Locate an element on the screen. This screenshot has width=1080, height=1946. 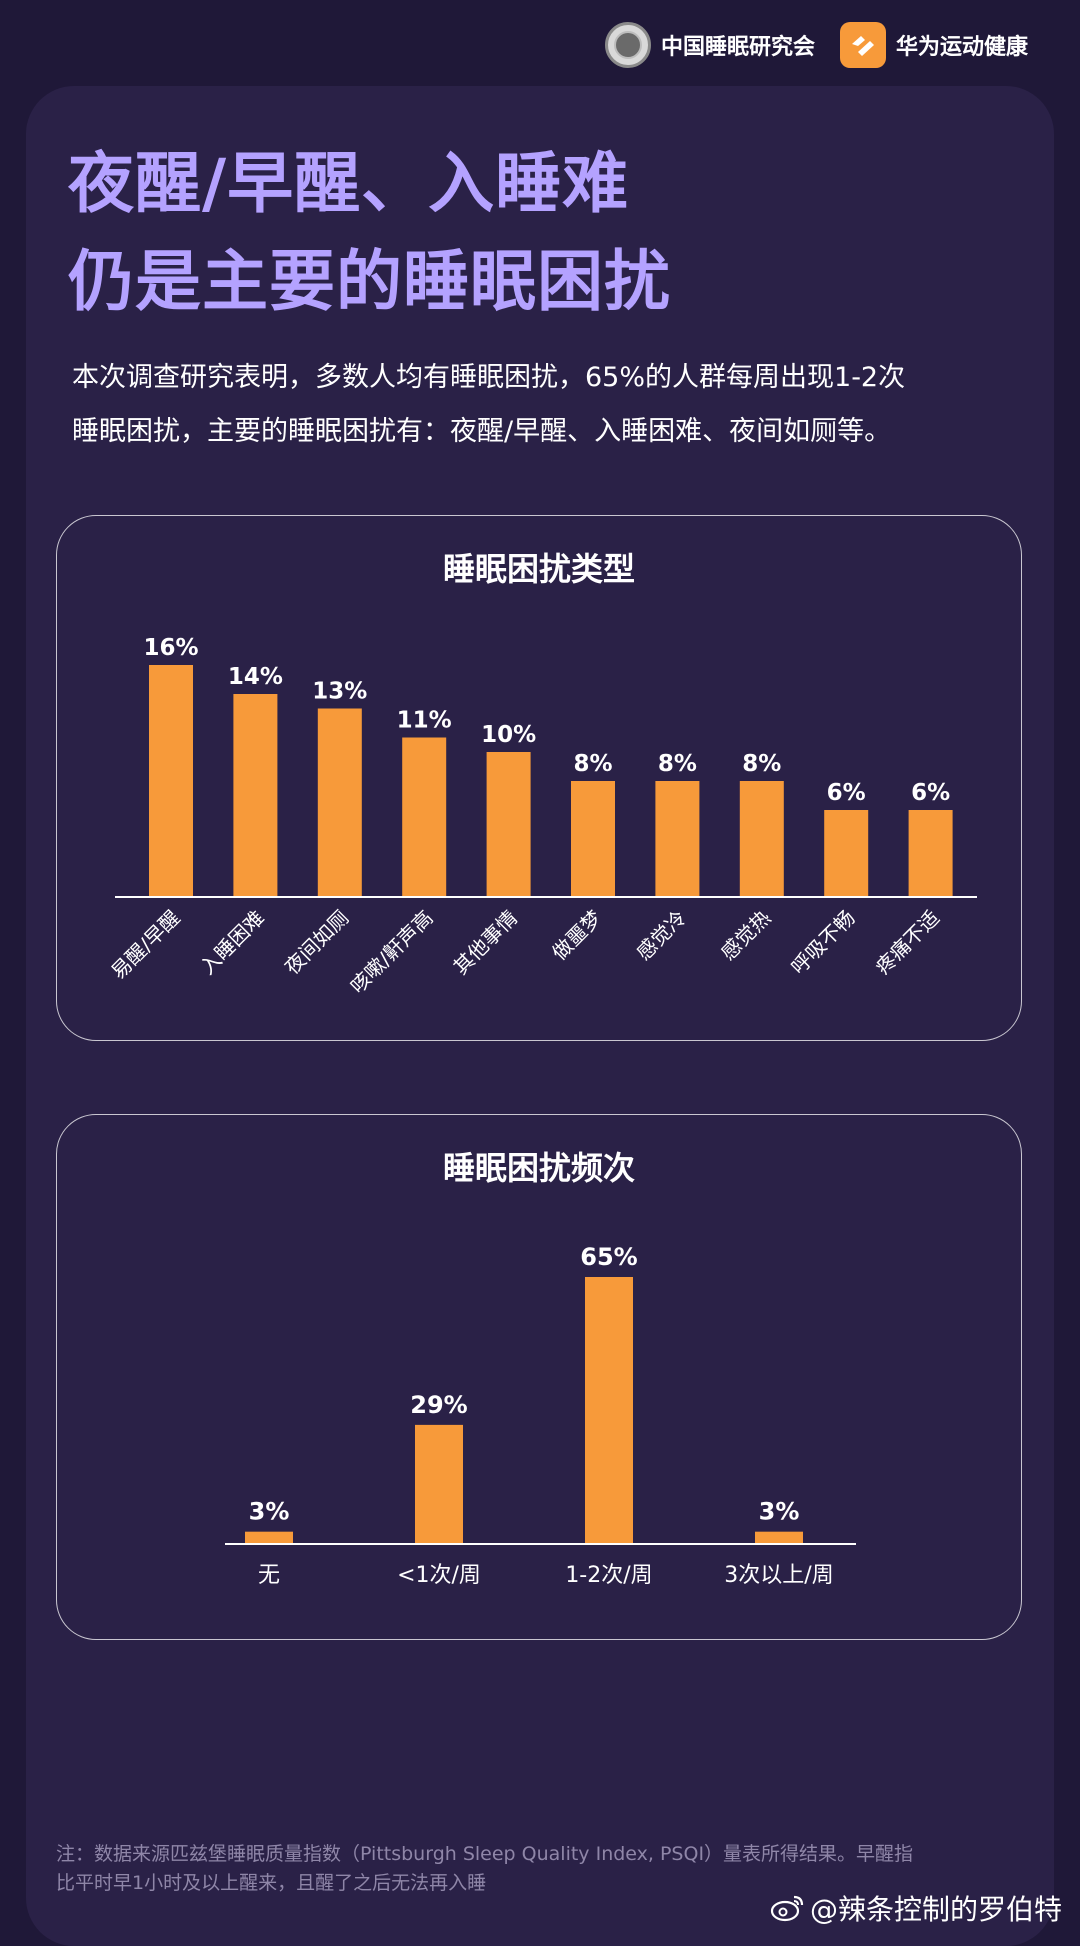
category-label-1: 入睡困难 is located at coordinates (232, 943).